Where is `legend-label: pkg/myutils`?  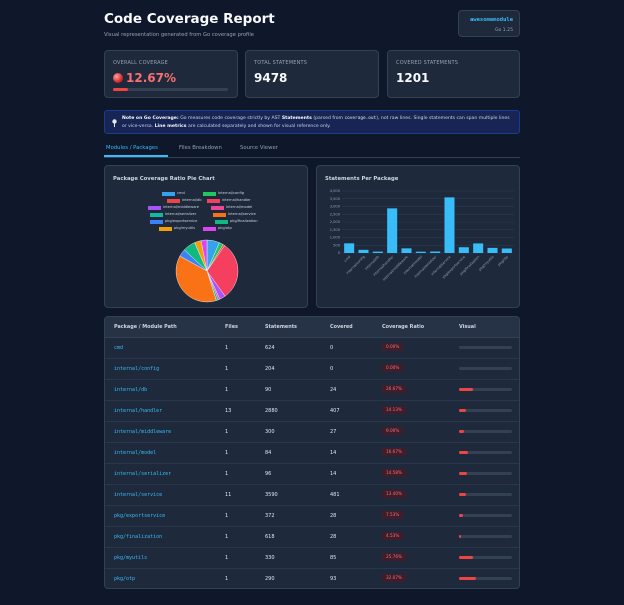
legend-label: pkg/myutils is located at coordinates (185, 228).